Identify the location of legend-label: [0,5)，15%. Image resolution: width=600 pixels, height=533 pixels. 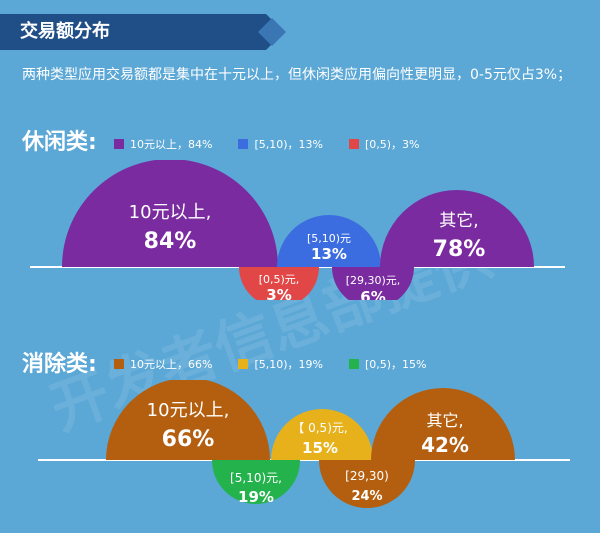
(395, 364).